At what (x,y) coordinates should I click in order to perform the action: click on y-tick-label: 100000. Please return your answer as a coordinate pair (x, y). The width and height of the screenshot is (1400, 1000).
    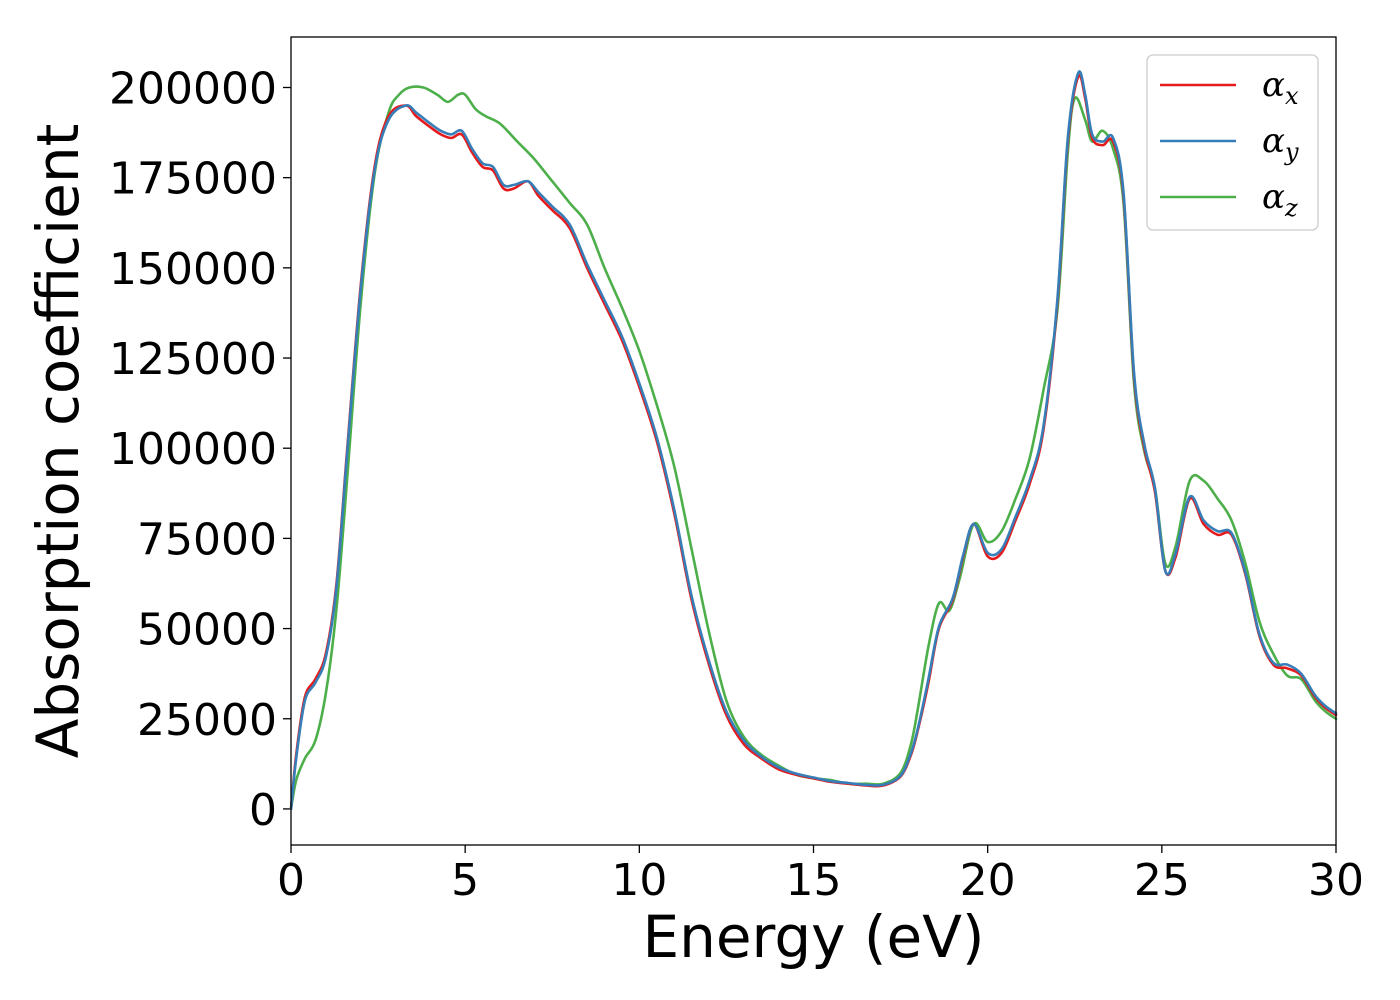
    Looking at the image, I should click on (193, 449).